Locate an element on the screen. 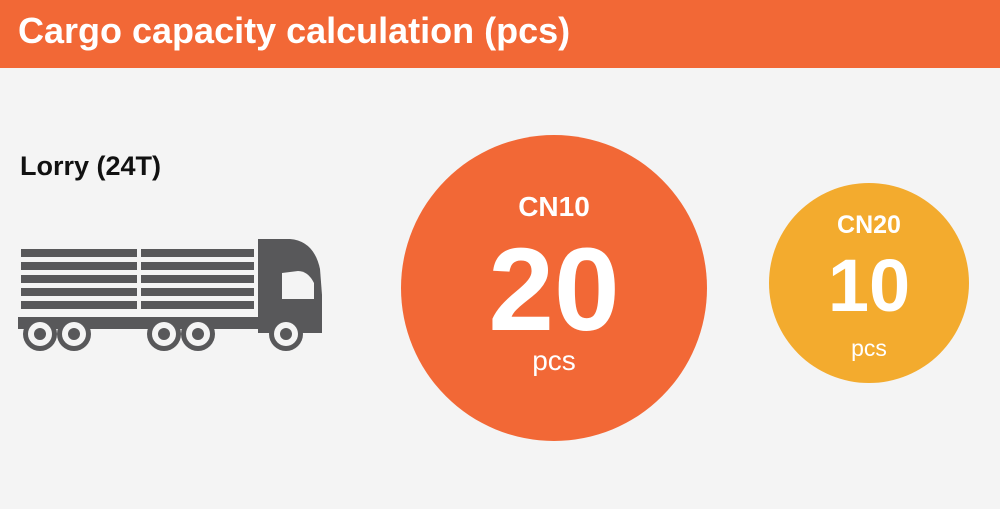  truck-icon is located at coordinates (170, 295).